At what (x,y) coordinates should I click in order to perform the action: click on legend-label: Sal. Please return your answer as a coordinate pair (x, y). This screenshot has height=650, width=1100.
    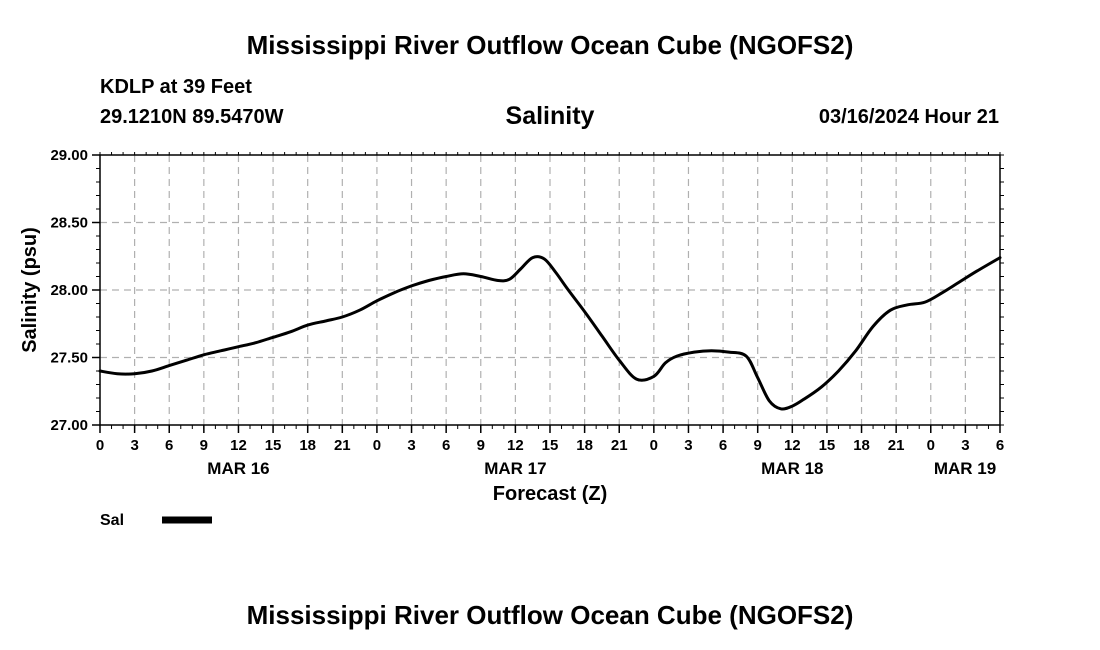
    Looking at the image, I should click on (112, 520).